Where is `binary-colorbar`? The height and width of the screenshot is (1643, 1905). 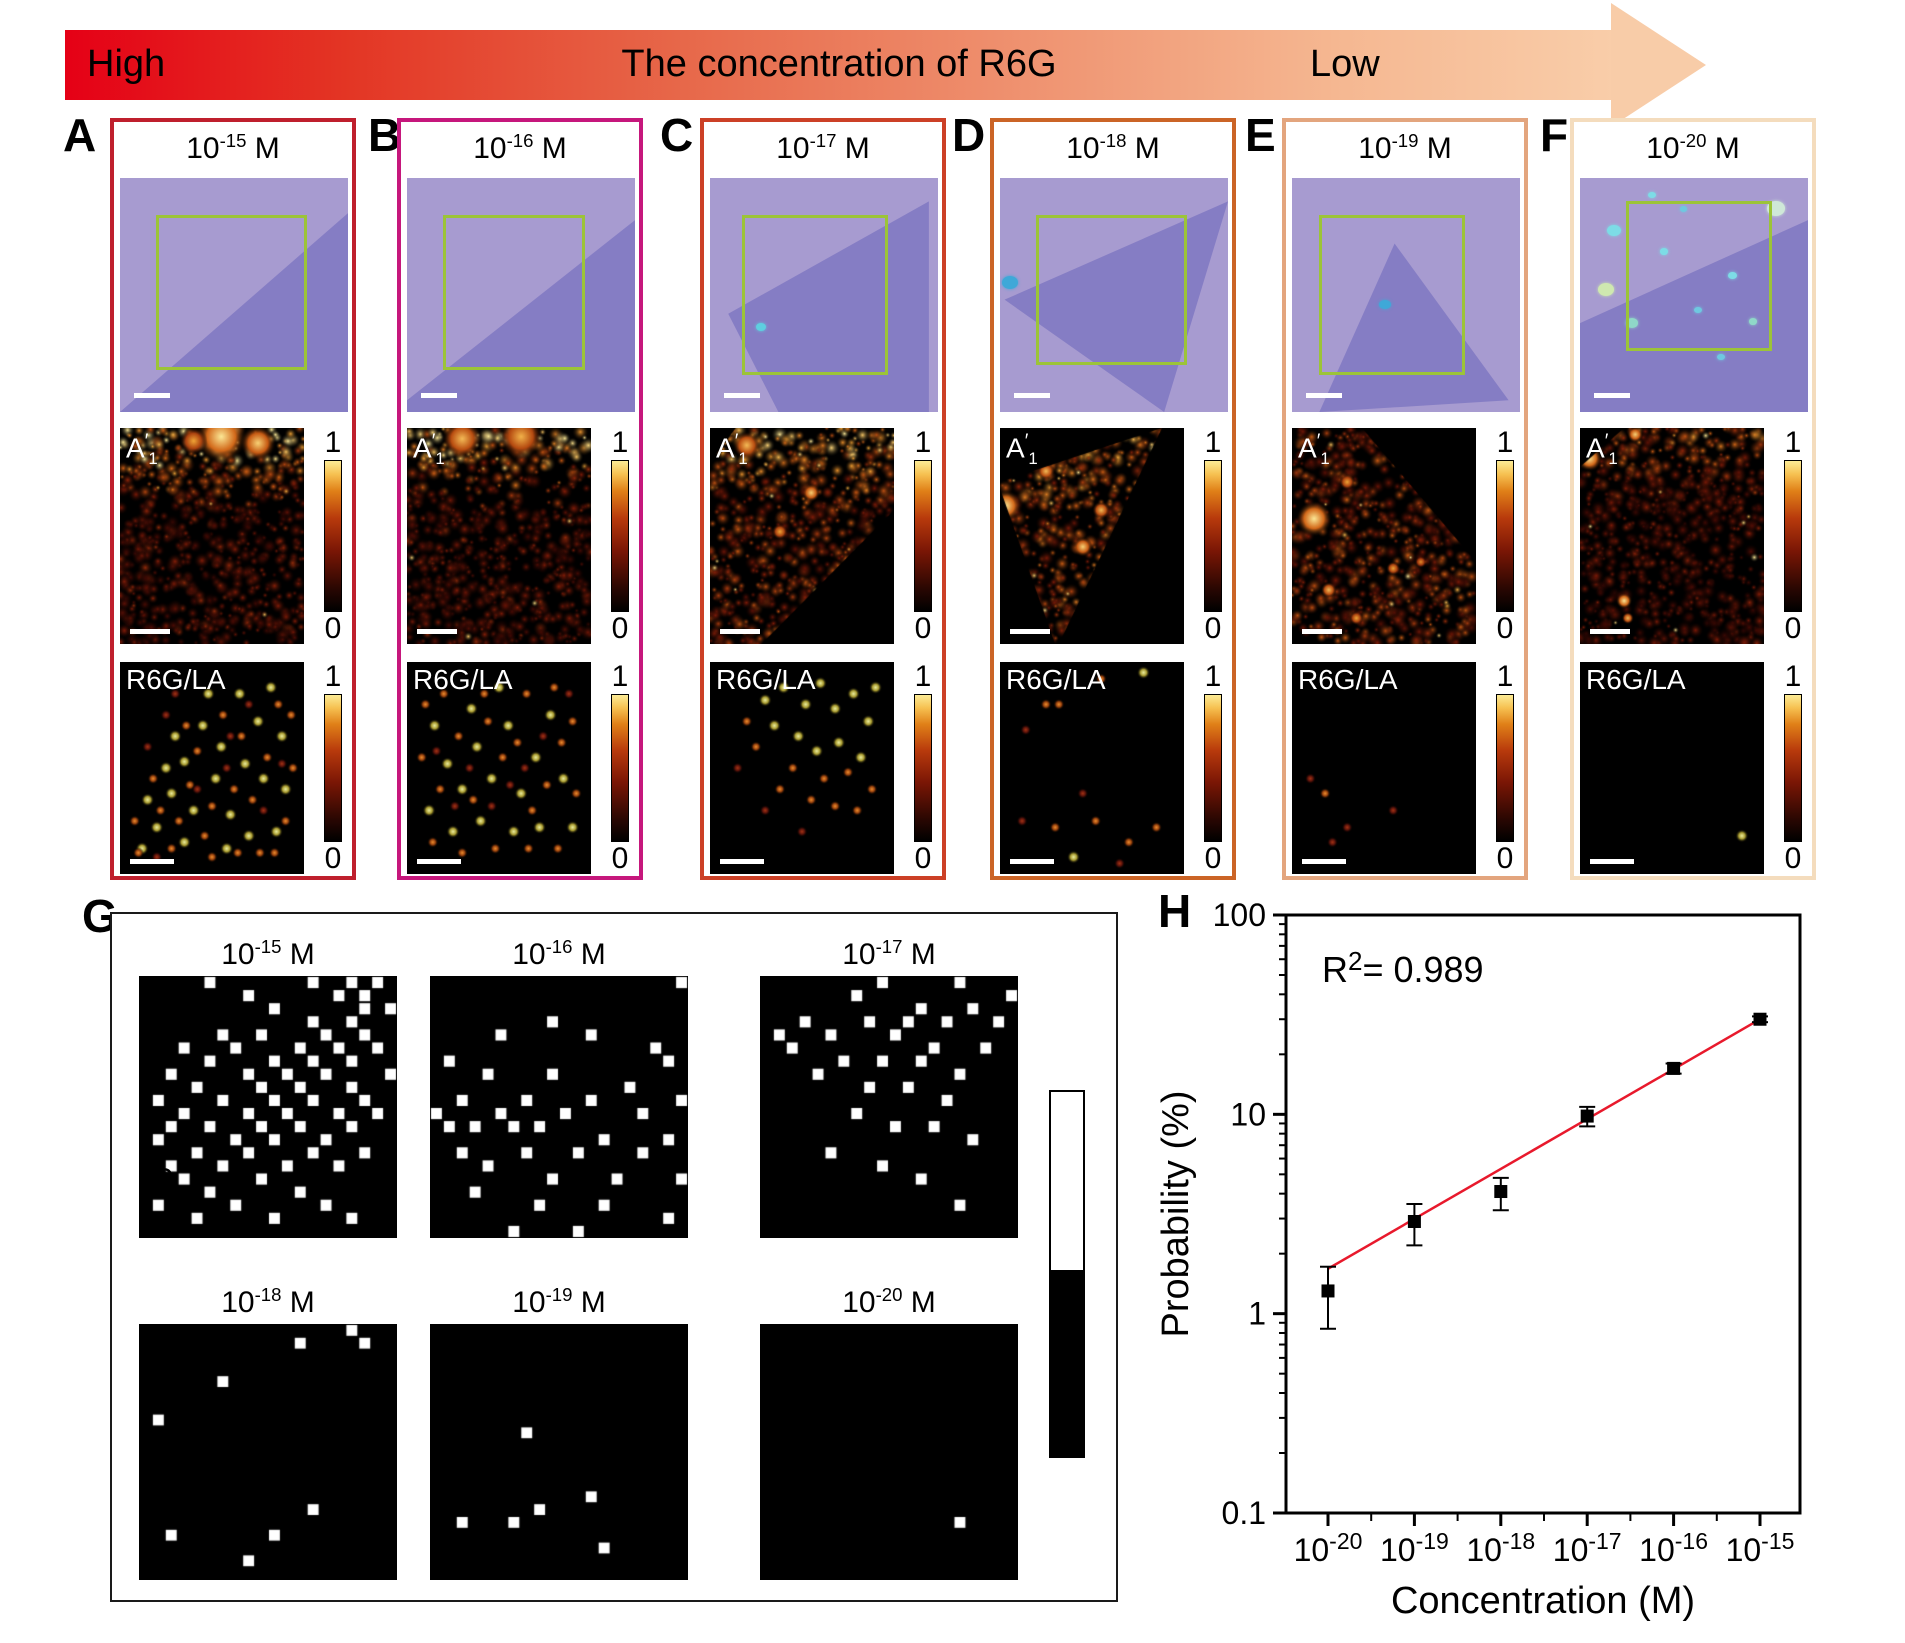 binary-colorbar is located at coordinates (1067, 1274).